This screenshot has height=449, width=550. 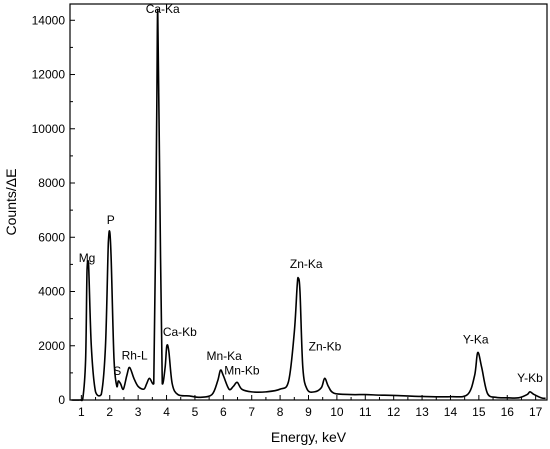 I want to click on y-axis-title: Counts/ΔE, so click(x=11, y=202).